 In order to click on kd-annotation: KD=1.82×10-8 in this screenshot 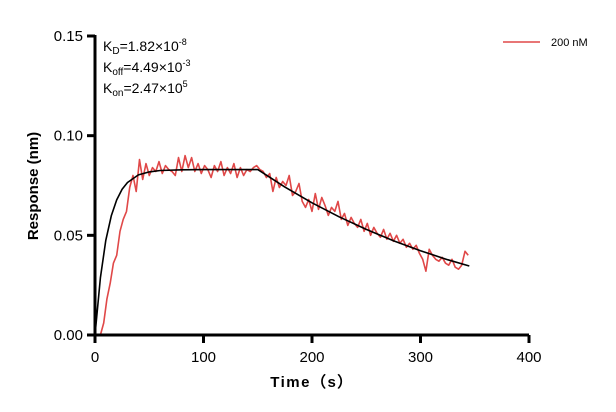, I will do `click(145, 47)`.